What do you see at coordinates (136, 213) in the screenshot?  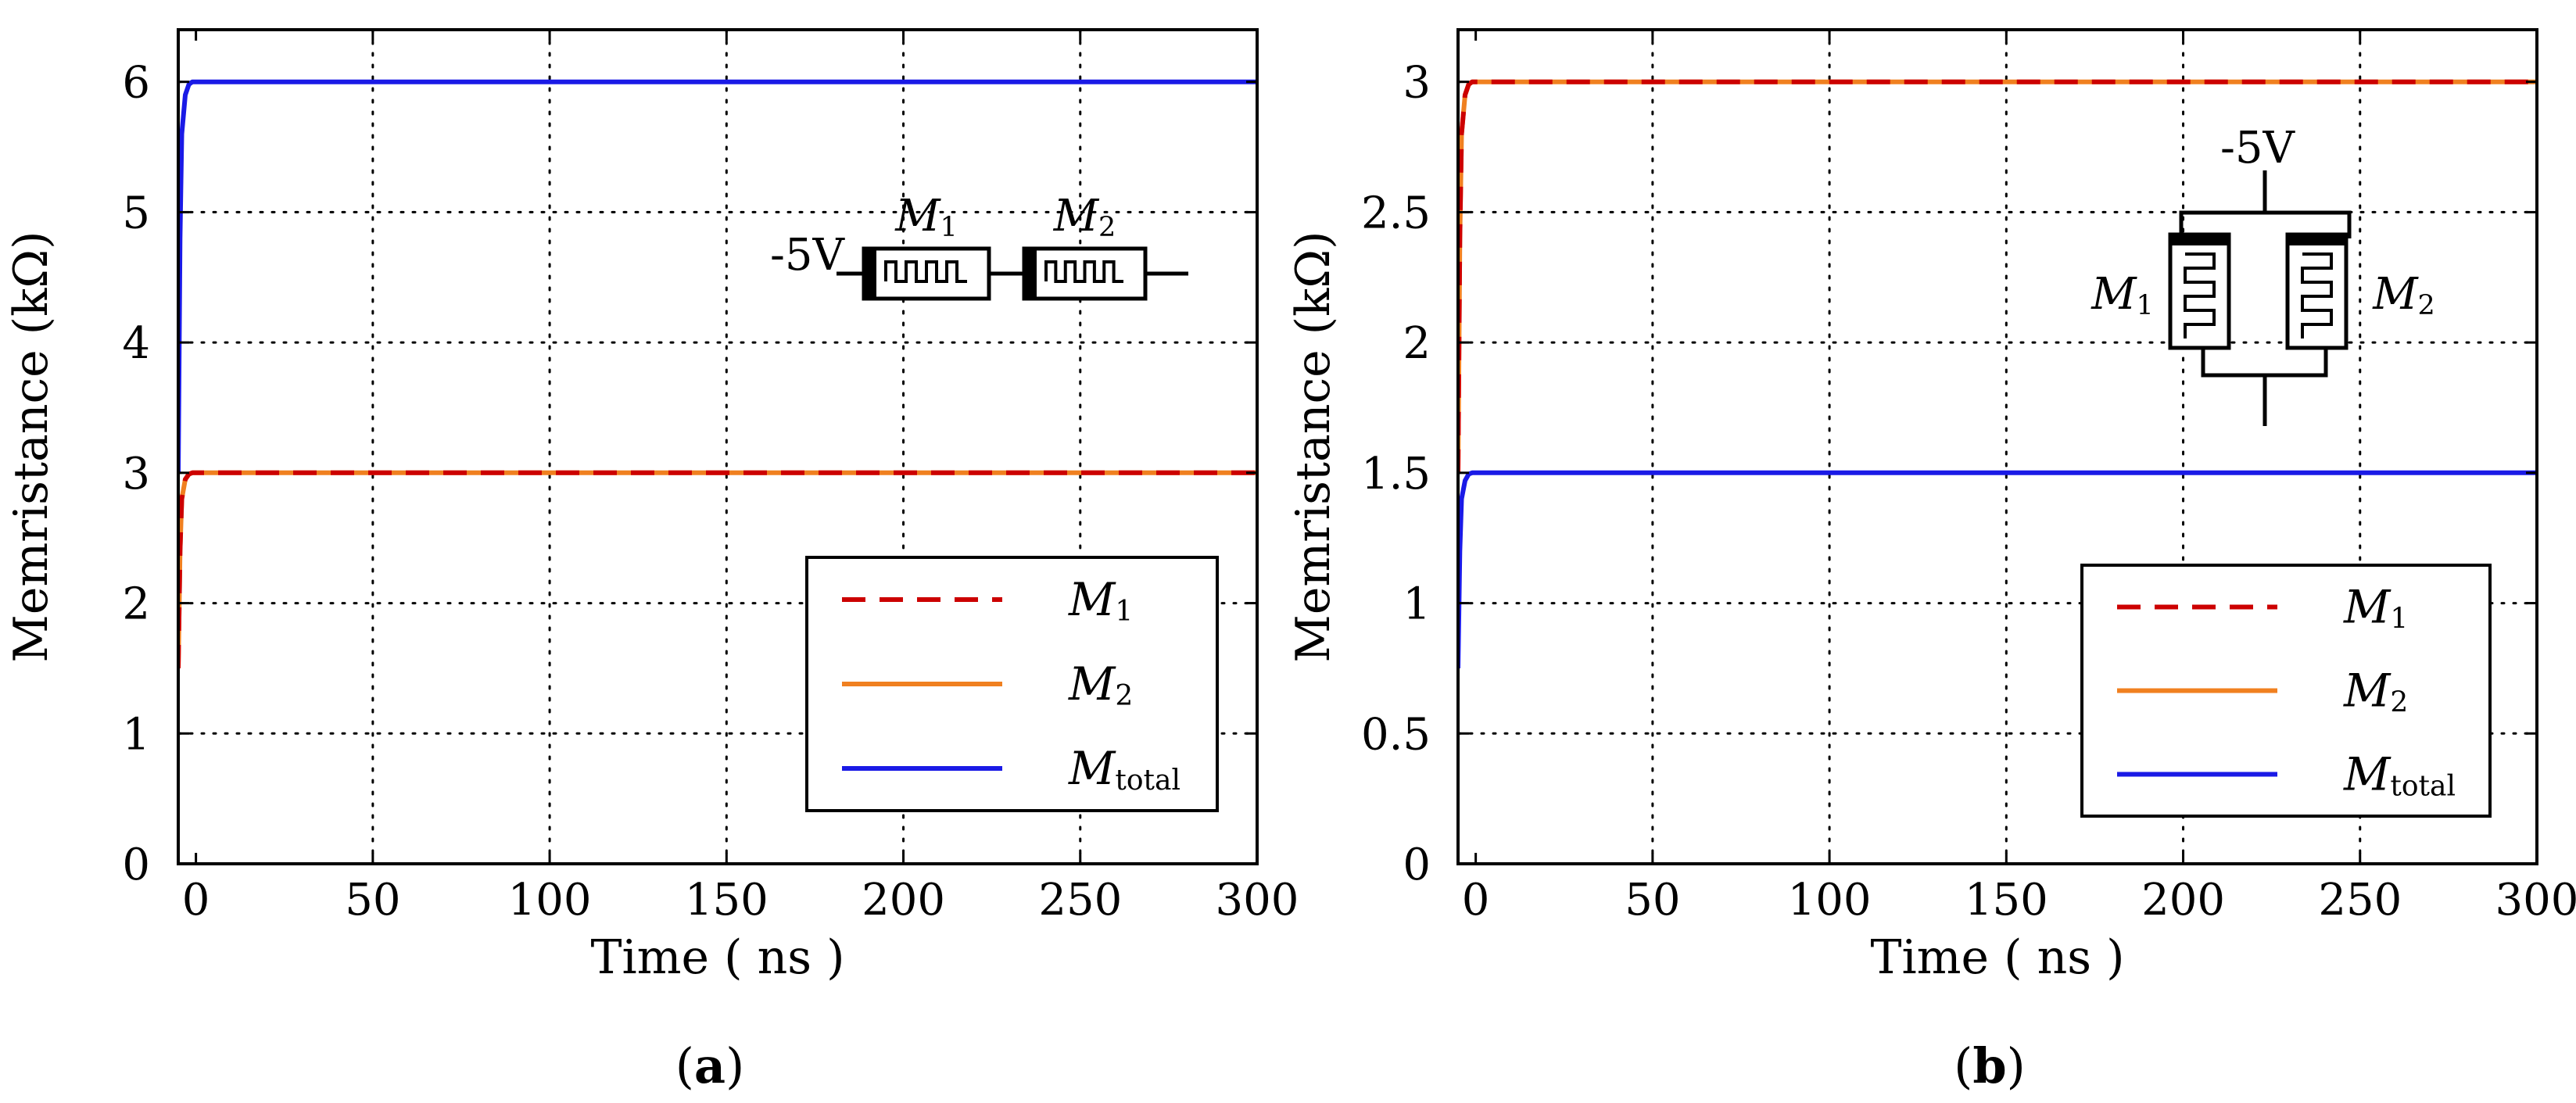 I see `y-tick-label: 5` at bounding box center [136, 213].